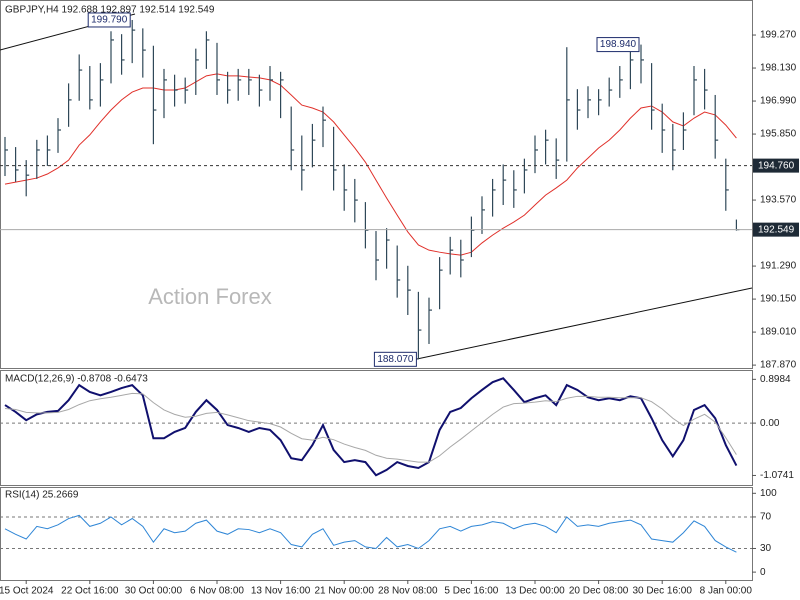  I want to click on x-tick-label: 13 Nov 16:00, so click(281, 591).